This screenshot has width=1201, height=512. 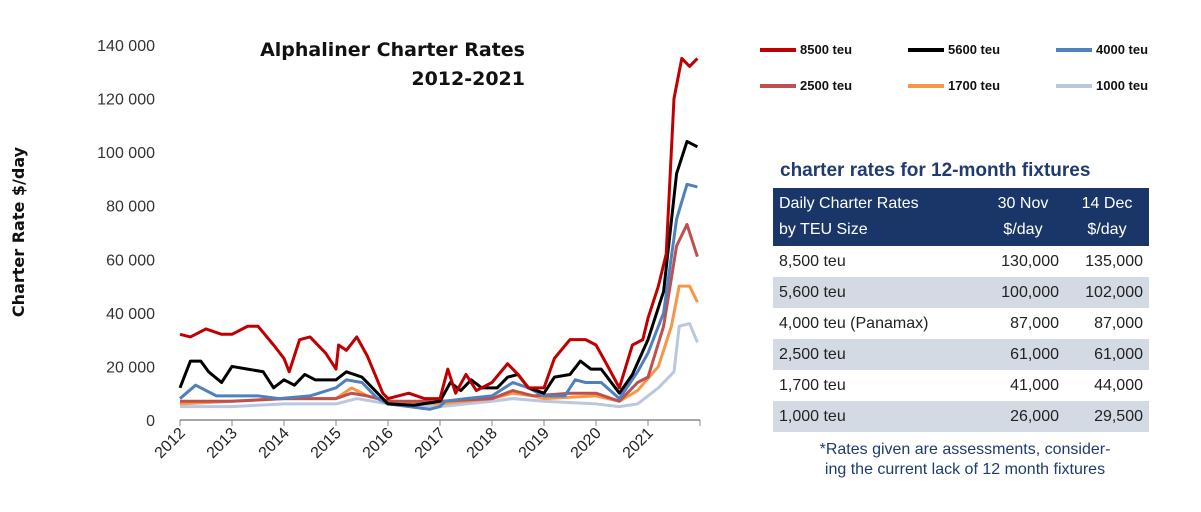 I want to click on legend-label: 5600 teu, so click(x=974, y=49).